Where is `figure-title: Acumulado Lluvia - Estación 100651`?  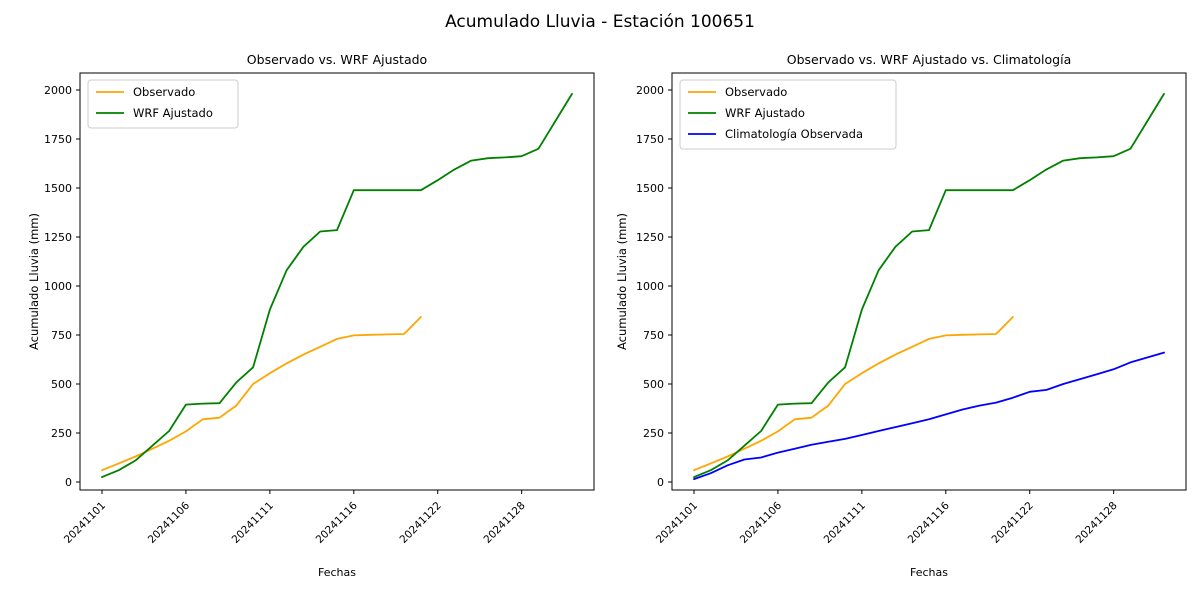
figure-title: Acumulado Lluvia - Estación 100651 is located at coordinates (600, 22).